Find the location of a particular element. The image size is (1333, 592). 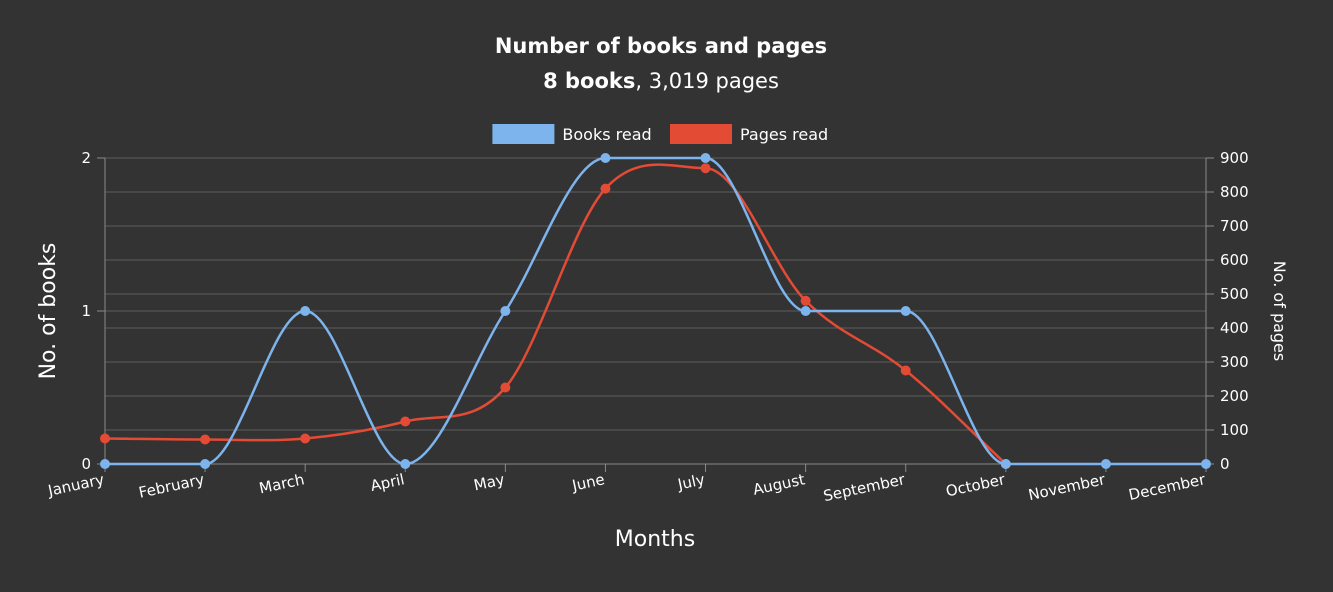

subtitle-books-count: 8 books is located at coordinates (589, 81).